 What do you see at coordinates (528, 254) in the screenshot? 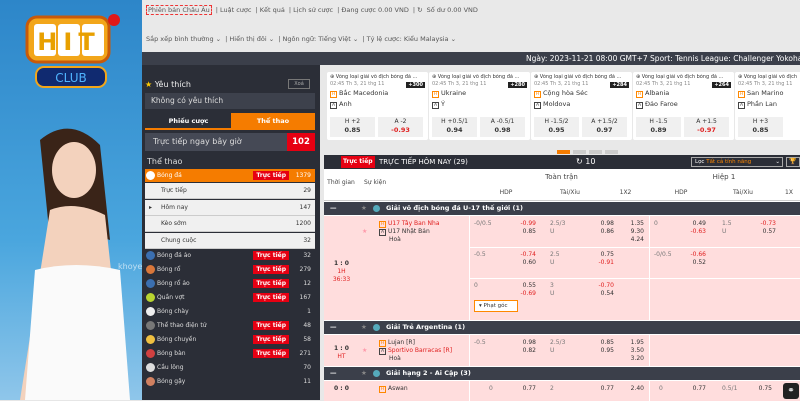
I see `odds-cell: -0.74` at bounding box center [528, 254].